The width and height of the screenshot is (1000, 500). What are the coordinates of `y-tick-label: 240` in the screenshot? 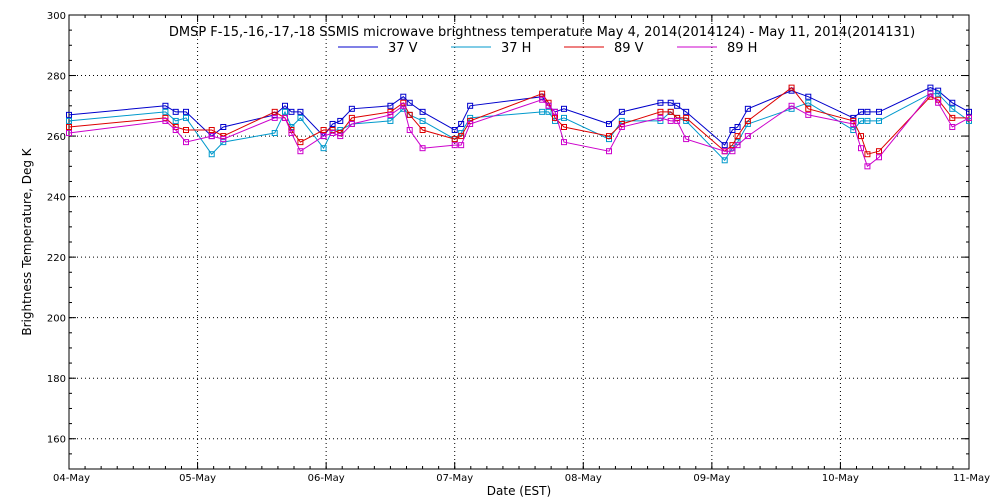 It's located at (56, 198).